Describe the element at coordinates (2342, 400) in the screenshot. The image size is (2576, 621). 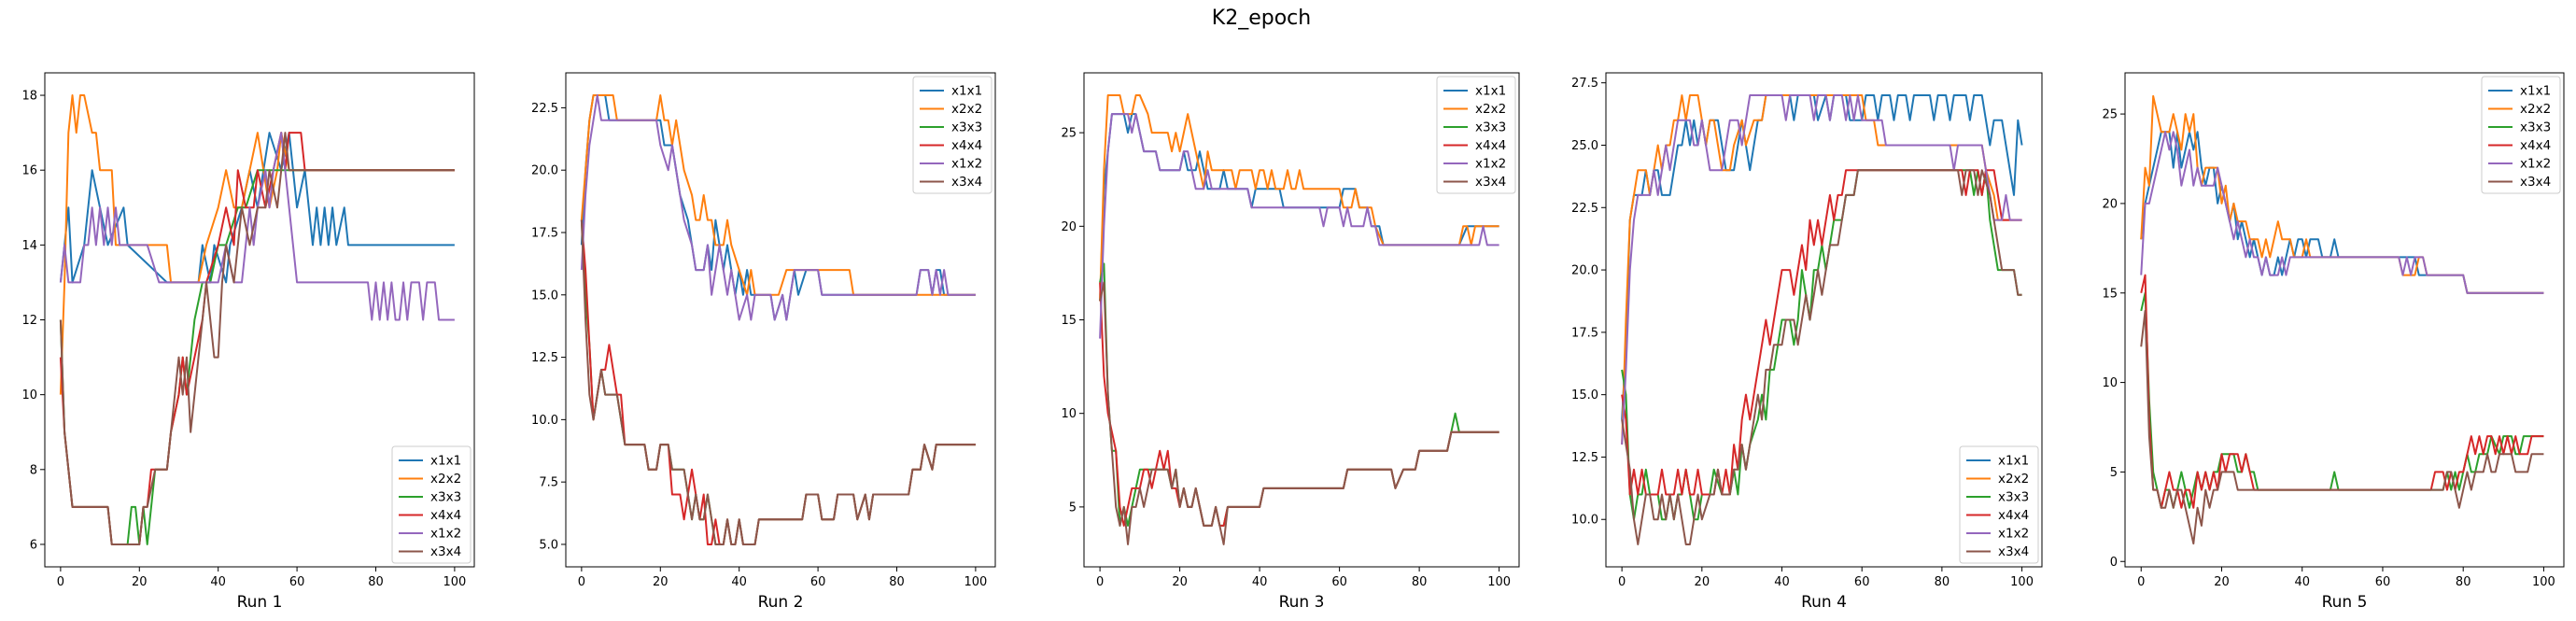
I see `series-line-x3x3` at that location.